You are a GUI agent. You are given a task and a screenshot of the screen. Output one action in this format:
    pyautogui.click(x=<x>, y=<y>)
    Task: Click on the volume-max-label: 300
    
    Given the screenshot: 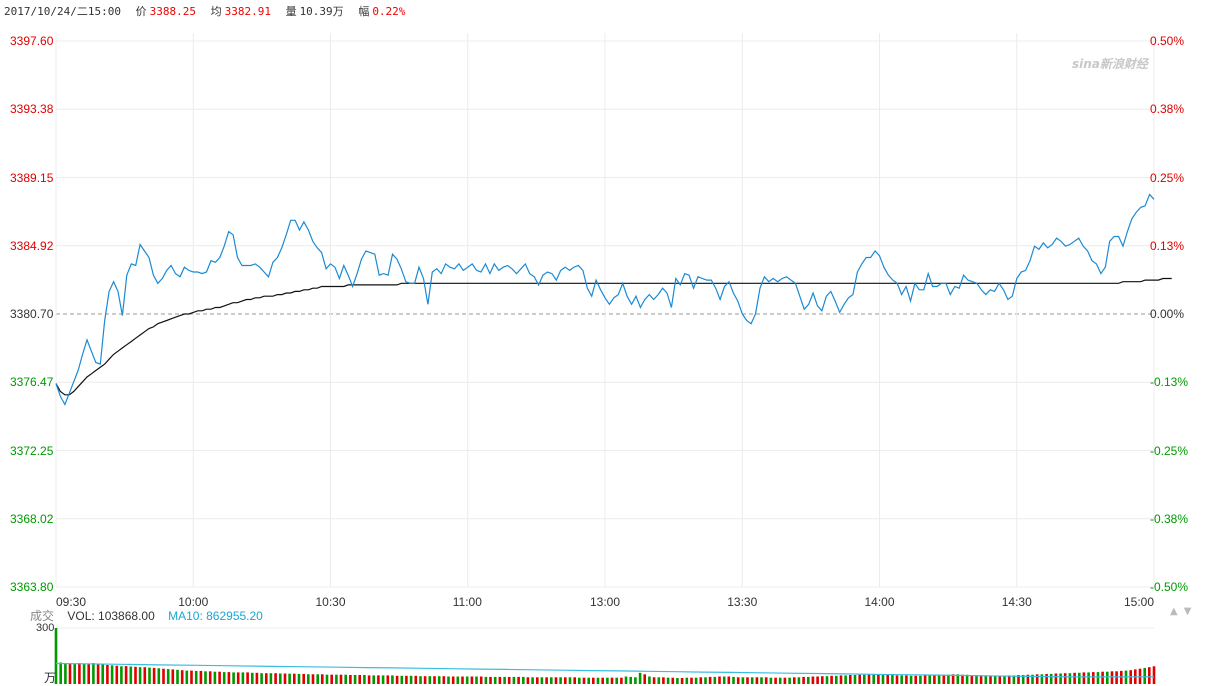 What is the action you would take?
    pyautogui.click(x=45, y=628)
    